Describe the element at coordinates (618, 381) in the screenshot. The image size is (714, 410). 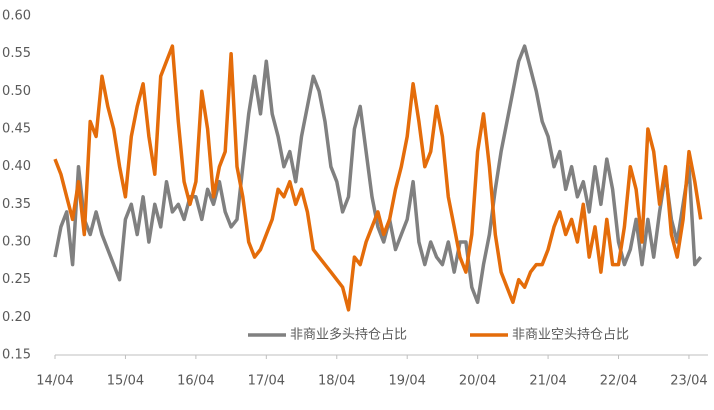
I see `x-tick-label: 22/04` at that location.